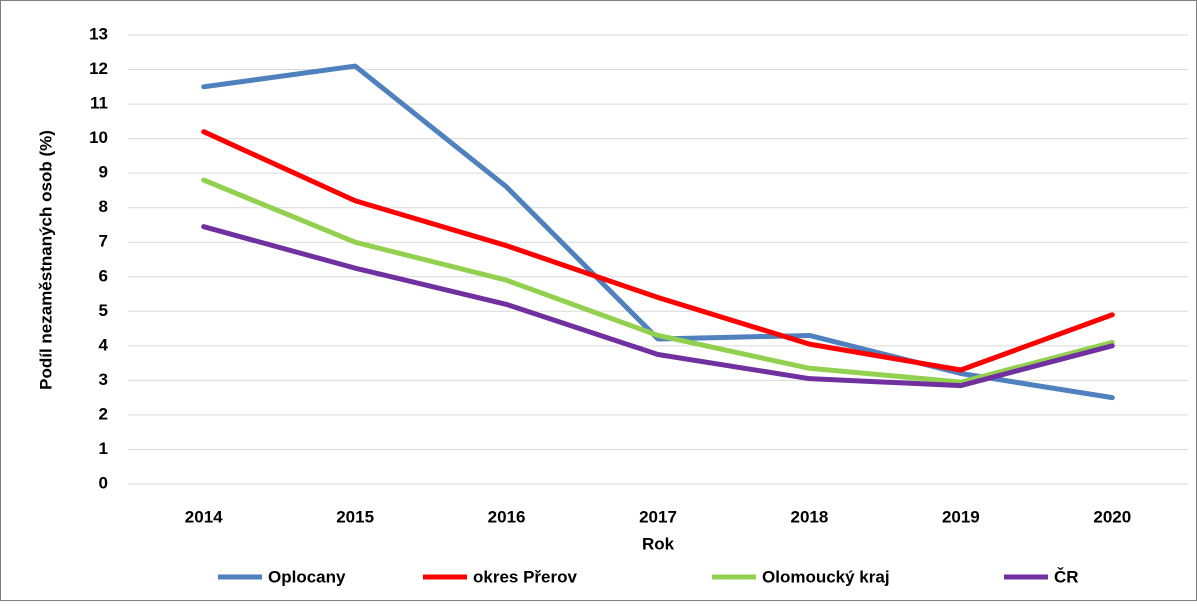 The image size is (1197, 606). I want to click on x-tick-label: 2018, so click(810, 516).